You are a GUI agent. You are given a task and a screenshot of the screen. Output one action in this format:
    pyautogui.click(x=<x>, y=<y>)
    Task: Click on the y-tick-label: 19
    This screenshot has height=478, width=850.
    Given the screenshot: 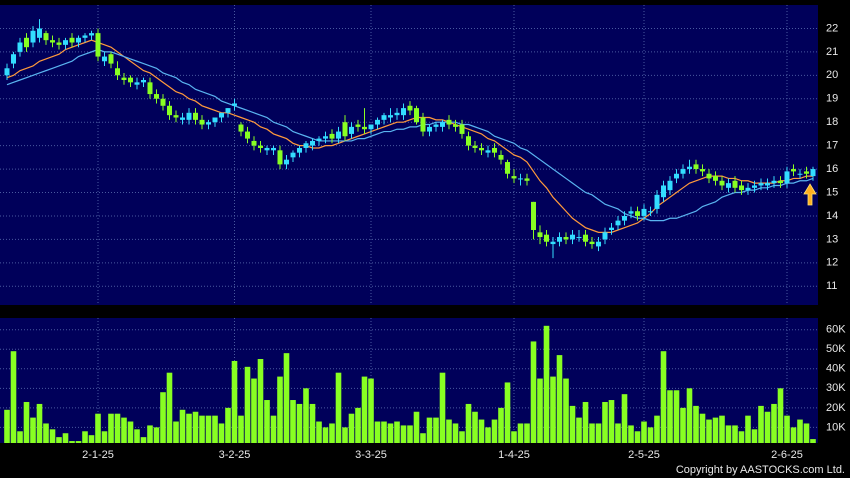 What is the action you would take?
    pyautogui.click(x=832, y=99)
    